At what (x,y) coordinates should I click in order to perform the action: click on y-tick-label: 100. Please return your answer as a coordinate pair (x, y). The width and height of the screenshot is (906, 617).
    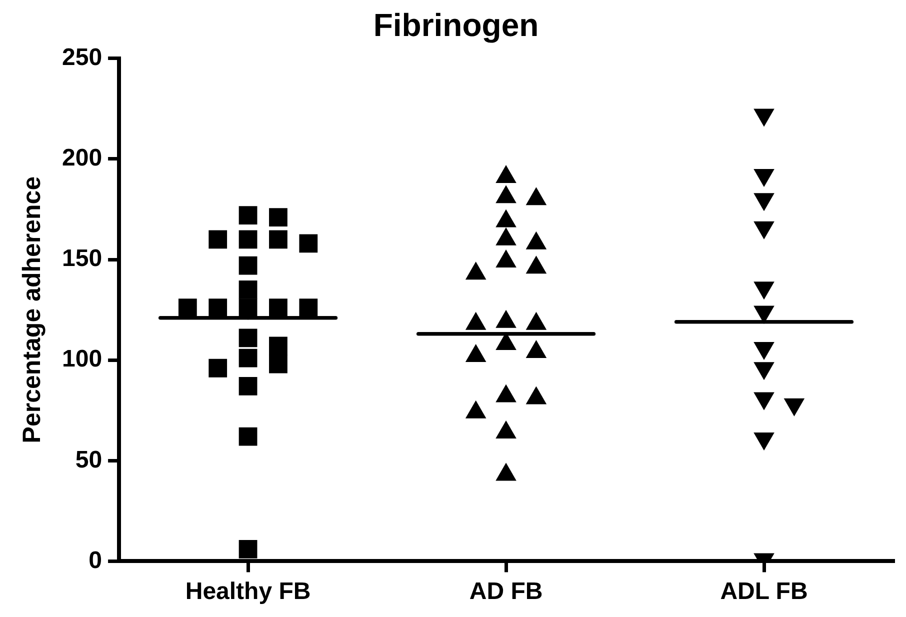
    Looking at the image, I should click on (82, 359).